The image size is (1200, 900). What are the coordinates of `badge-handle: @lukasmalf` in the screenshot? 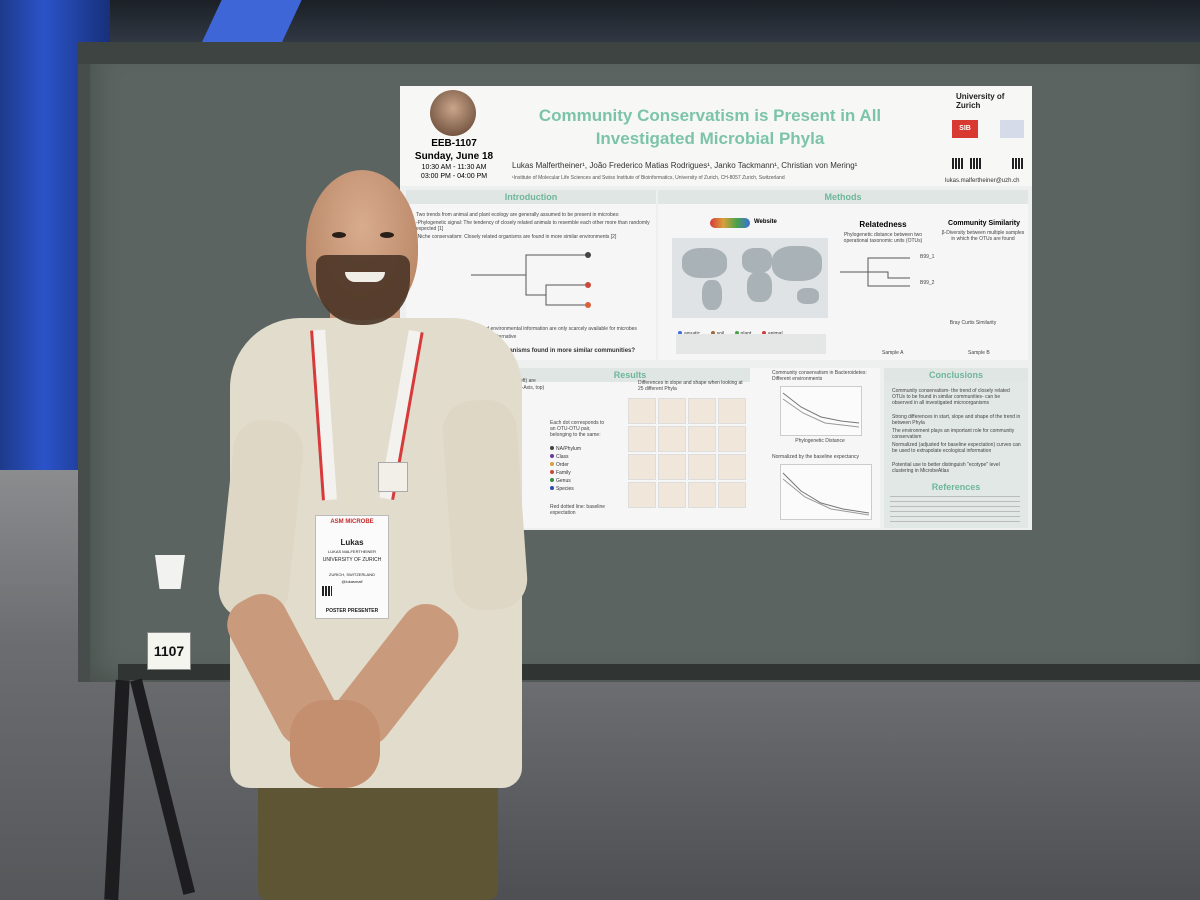 It's located at (352, 581).